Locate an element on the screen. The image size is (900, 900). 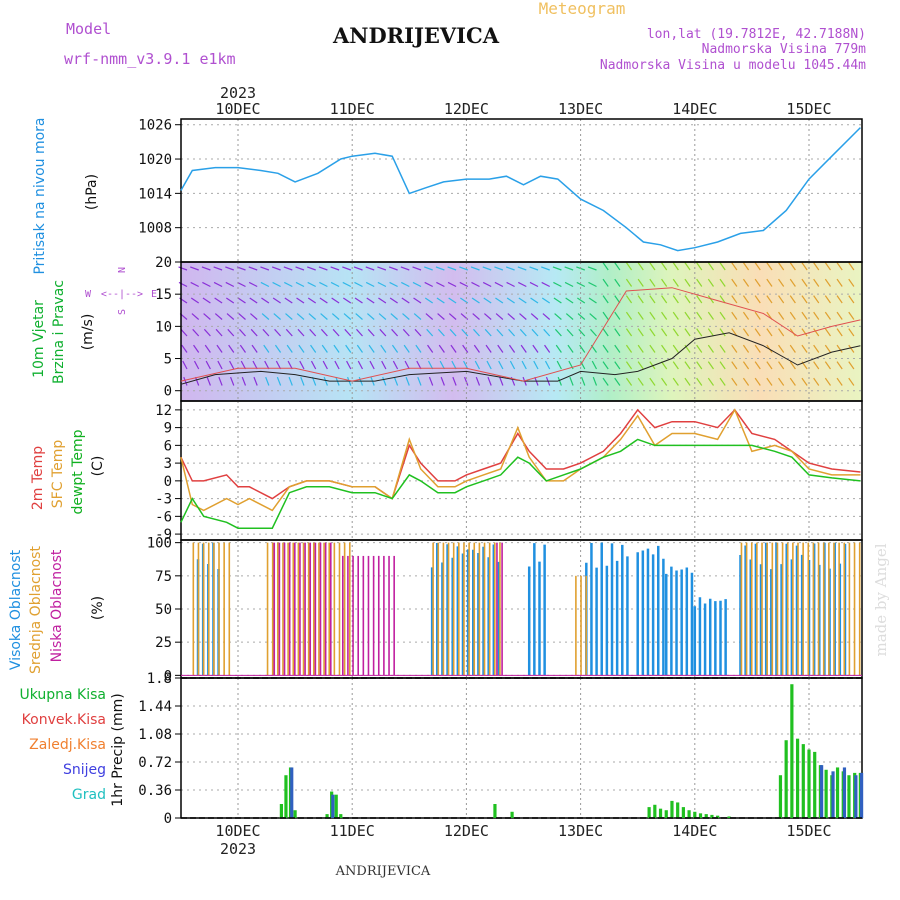
cloud-high-title: Visoka Oblacnost is located at coordinates (16, 609).